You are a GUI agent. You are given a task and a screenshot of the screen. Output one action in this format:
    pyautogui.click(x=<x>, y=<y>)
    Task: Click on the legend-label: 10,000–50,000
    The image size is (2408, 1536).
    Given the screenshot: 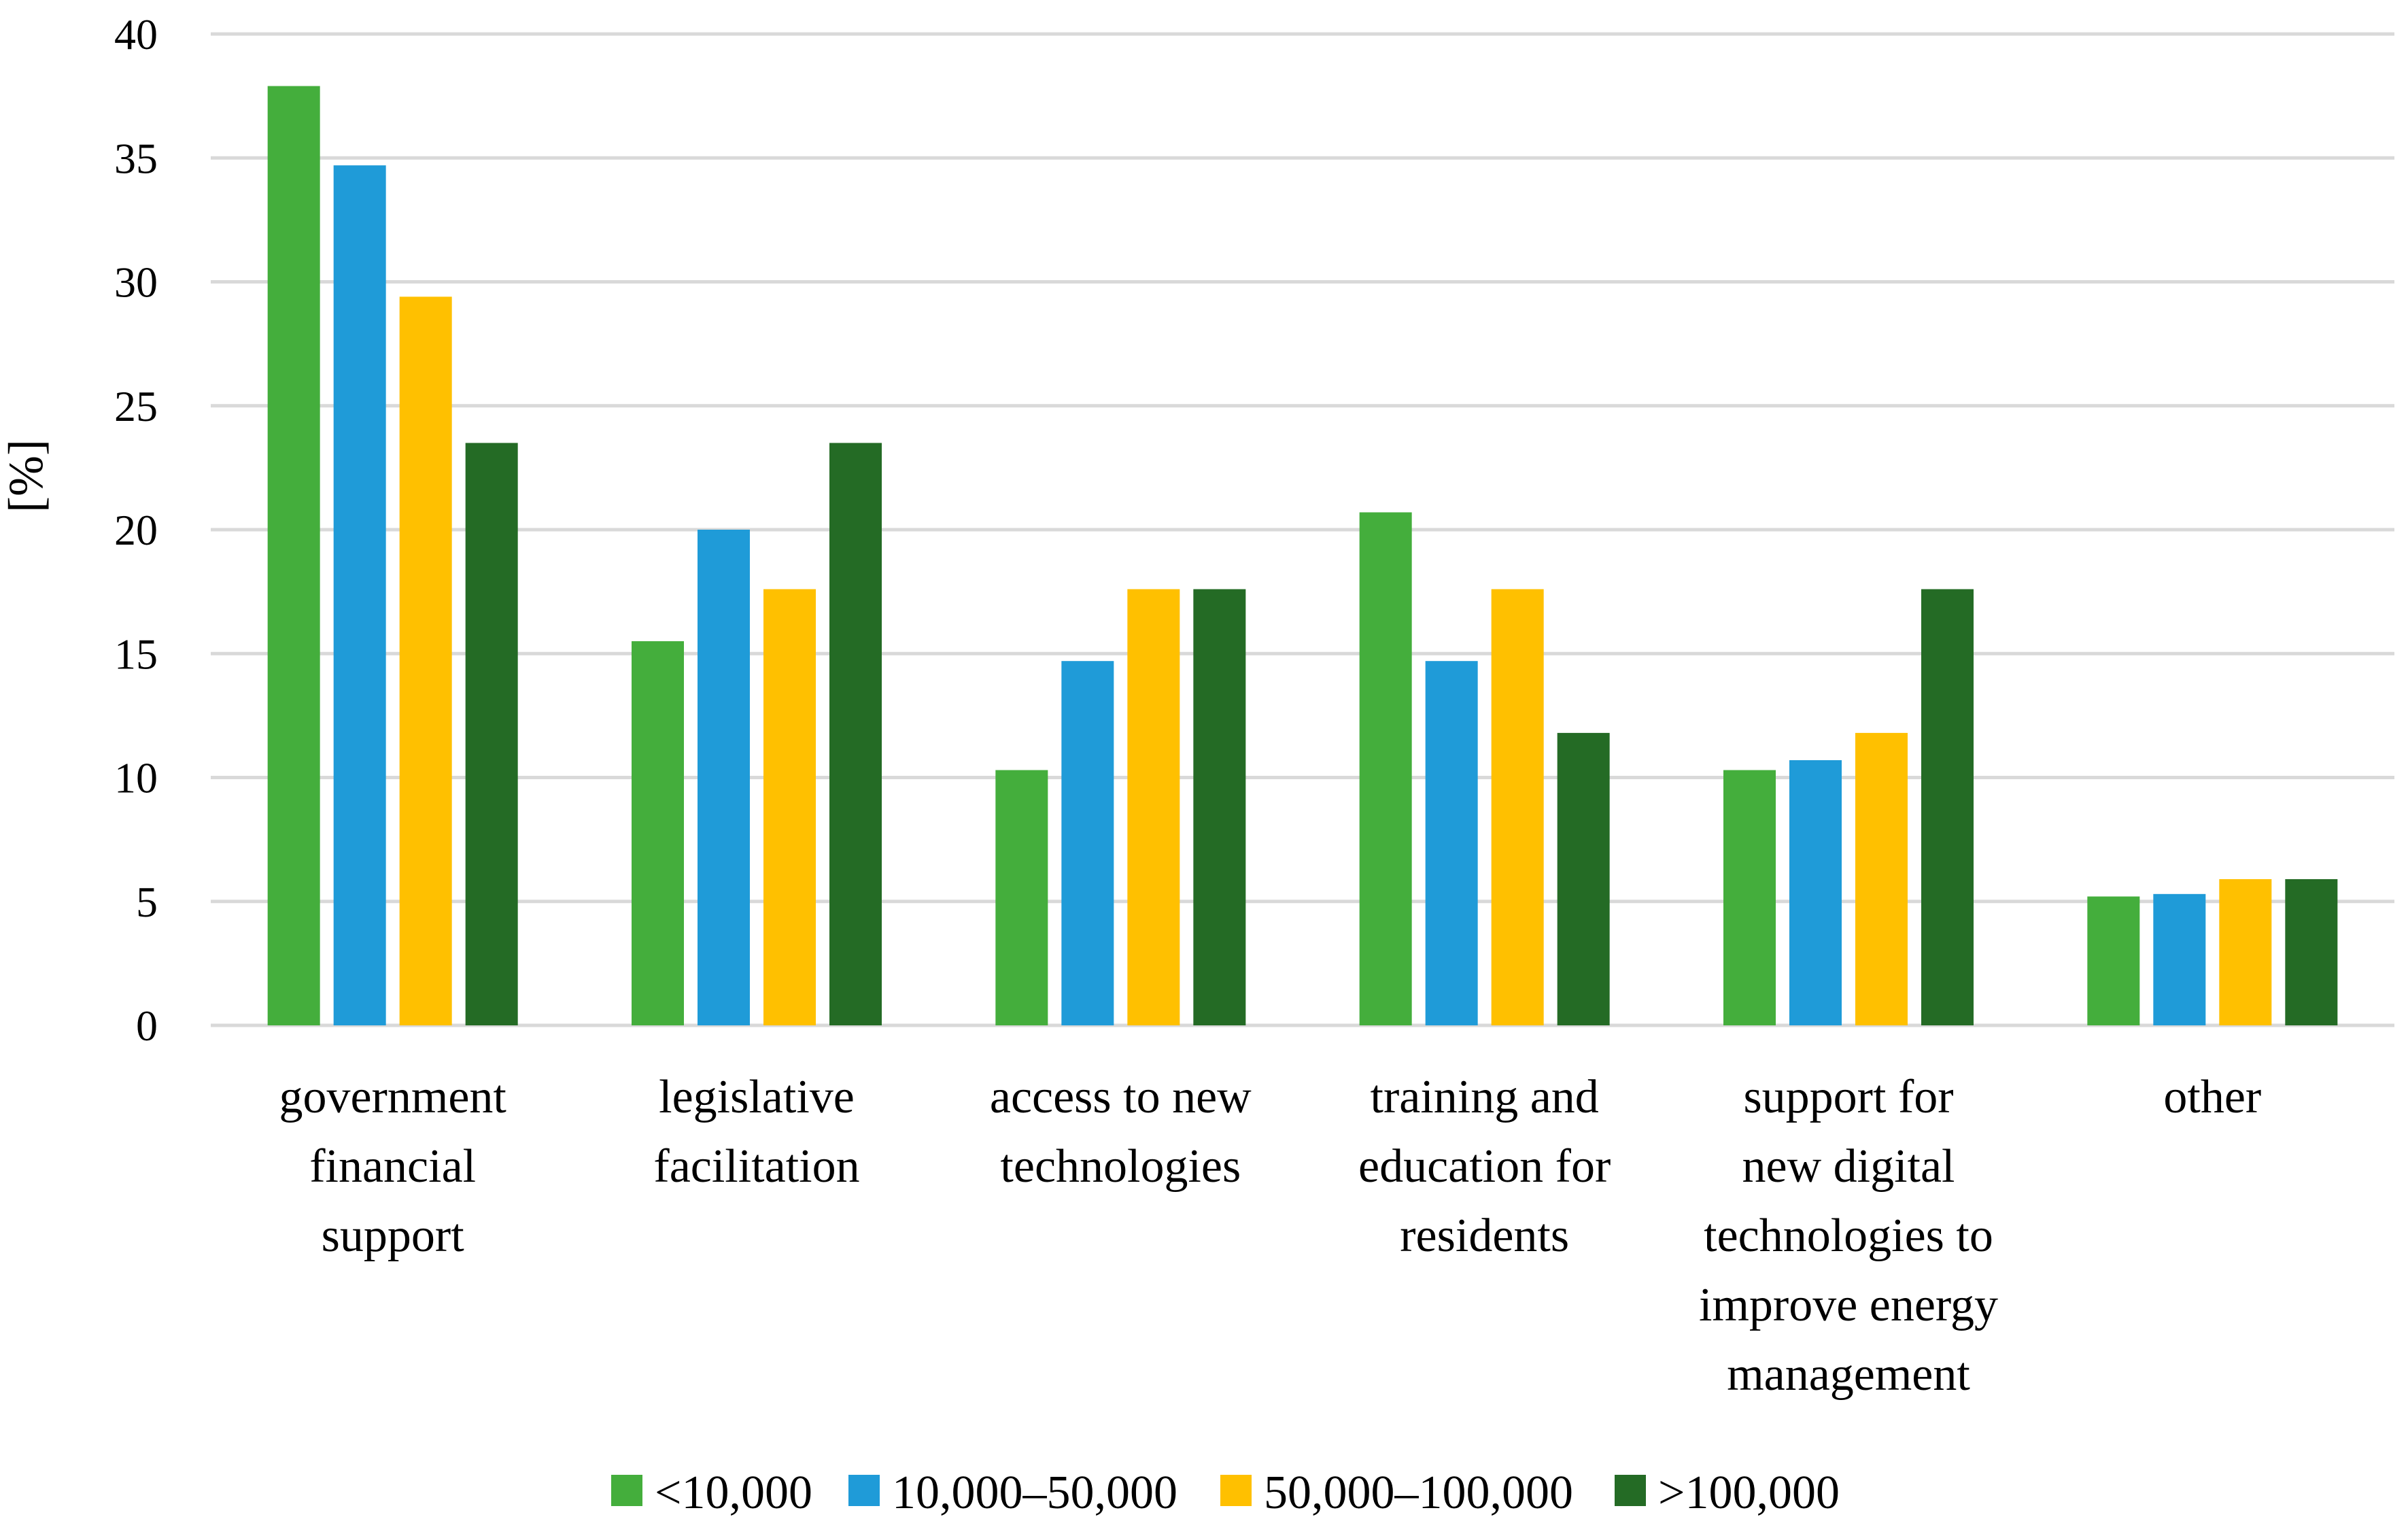 What is the action you would take?
    pyautogui.click(x=1034, y=1493)
    